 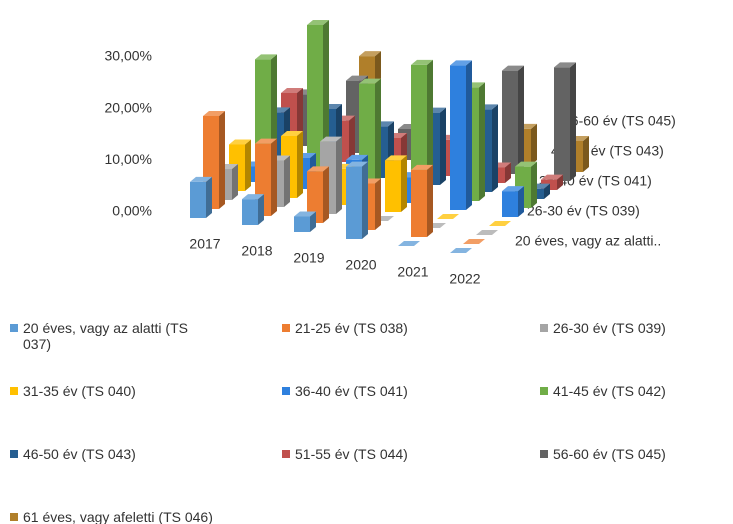 I want to click on x-tick-label: 2020, so click(x=360, y=265).